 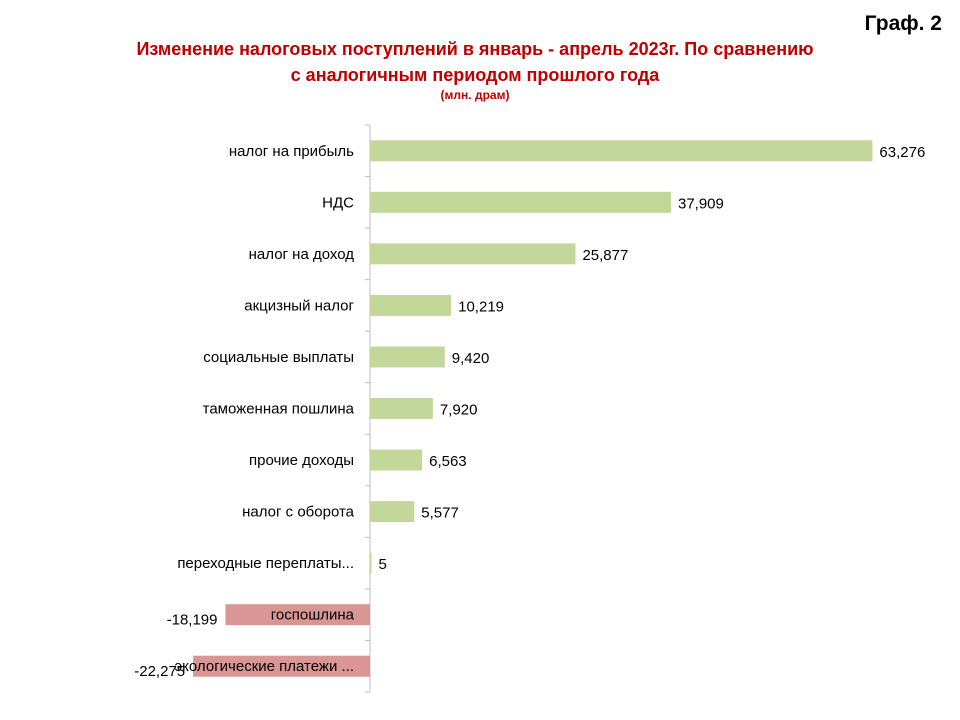 I want to click on category-label: налог на доход, so click(x=302, y=254).